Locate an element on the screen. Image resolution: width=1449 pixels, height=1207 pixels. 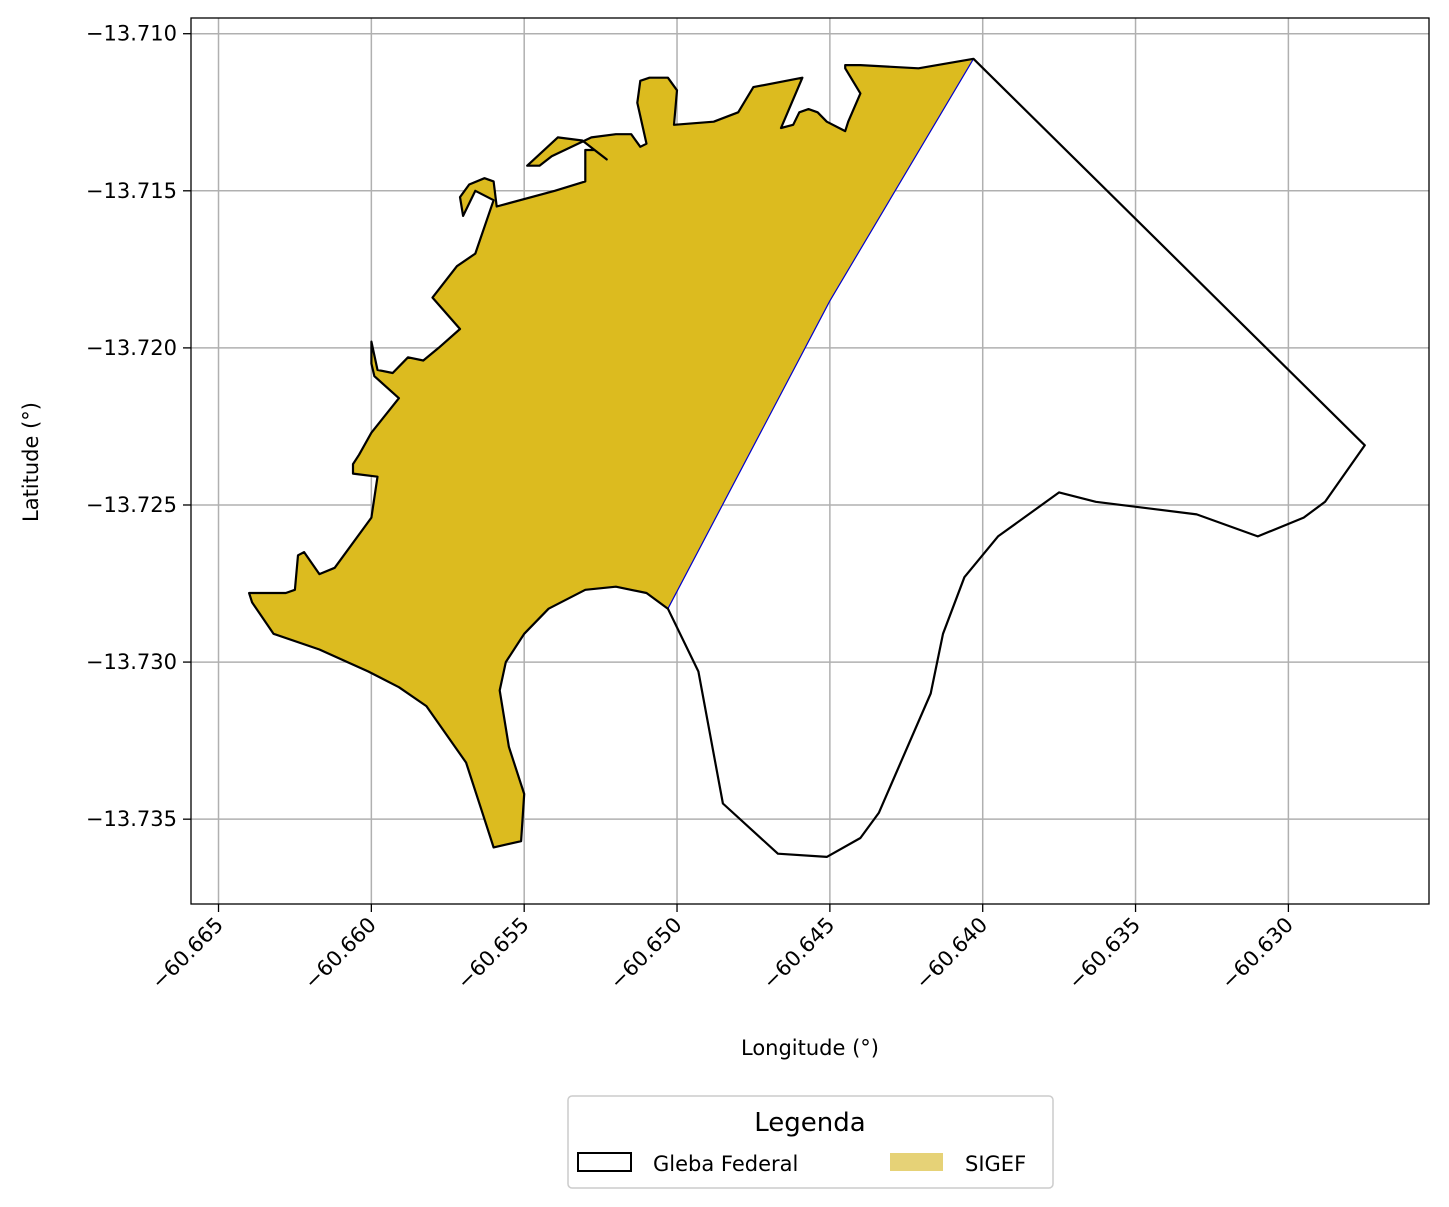
y-tick-label: −13.730 is located at coordinates (131, 662).